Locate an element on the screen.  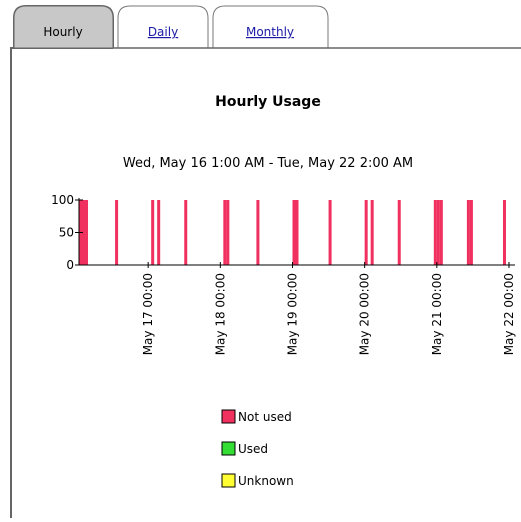
x-tick-label: May 18 00:00 is located at coordinates (220, 314).